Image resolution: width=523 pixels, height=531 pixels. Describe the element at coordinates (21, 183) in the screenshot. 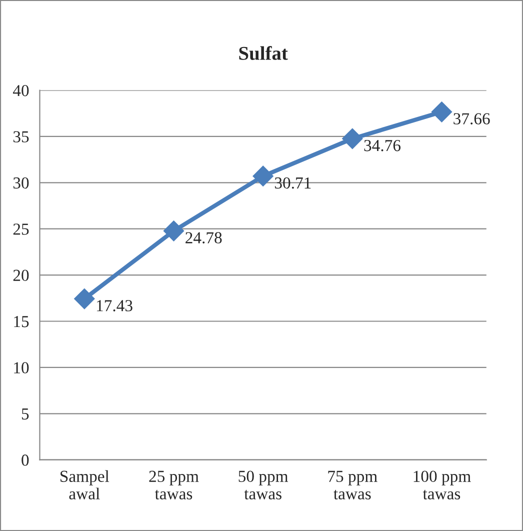

I see `y-tick-label: 30` at that location.